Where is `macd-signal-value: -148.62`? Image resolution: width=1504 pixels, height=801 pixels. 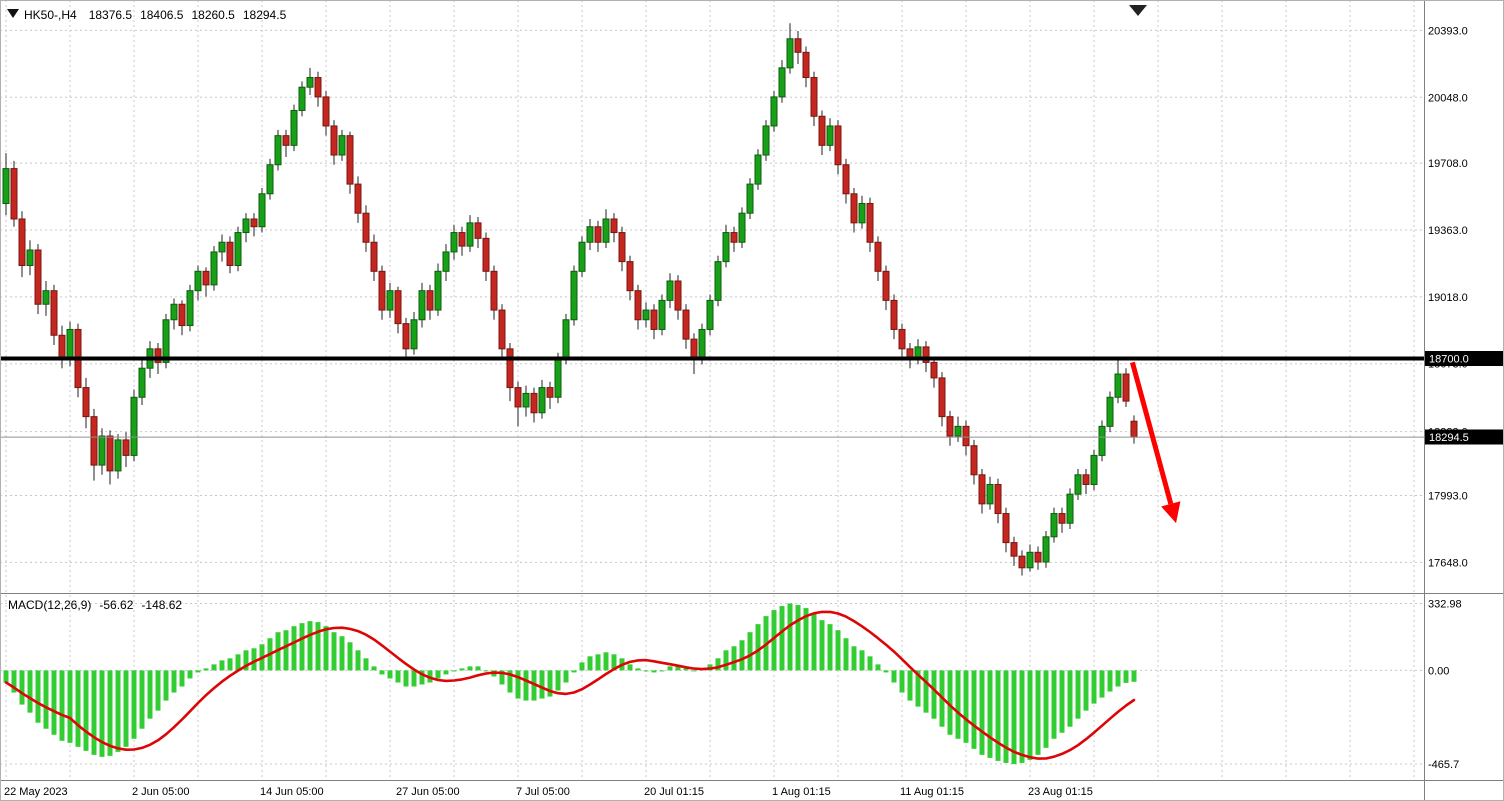
macd-signal-value: -148.62 is located at coordinates (161, 605).